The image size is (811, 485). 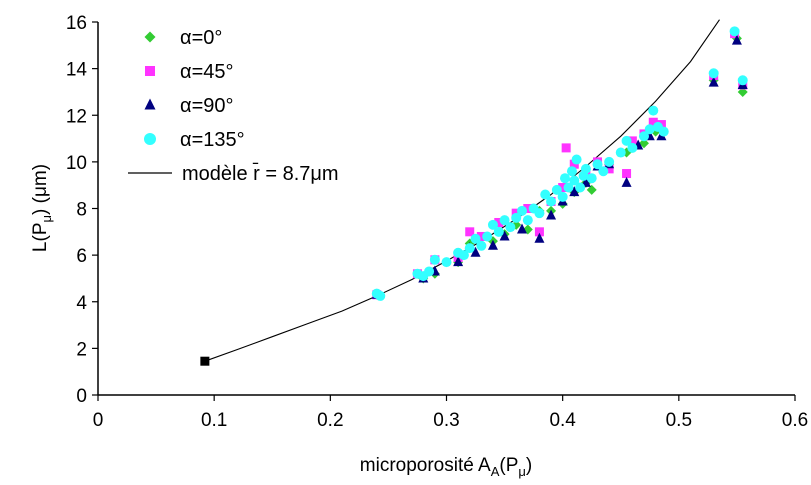 What do you see at coordinates (81, 256) in the screenshot?
I see `y-tick-label: 6` at bounding box center [81, 256].